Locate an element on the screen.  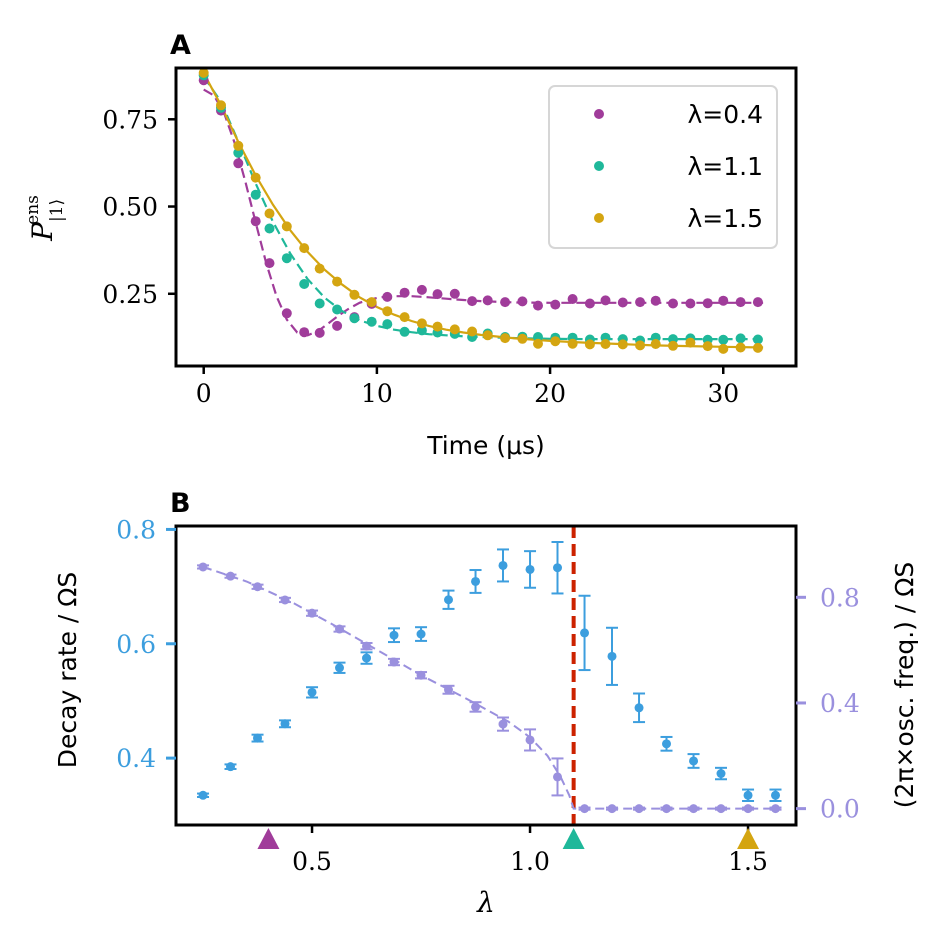
panel-a-x-axis-label: Time (μs) is located at coordinates (485, 445).